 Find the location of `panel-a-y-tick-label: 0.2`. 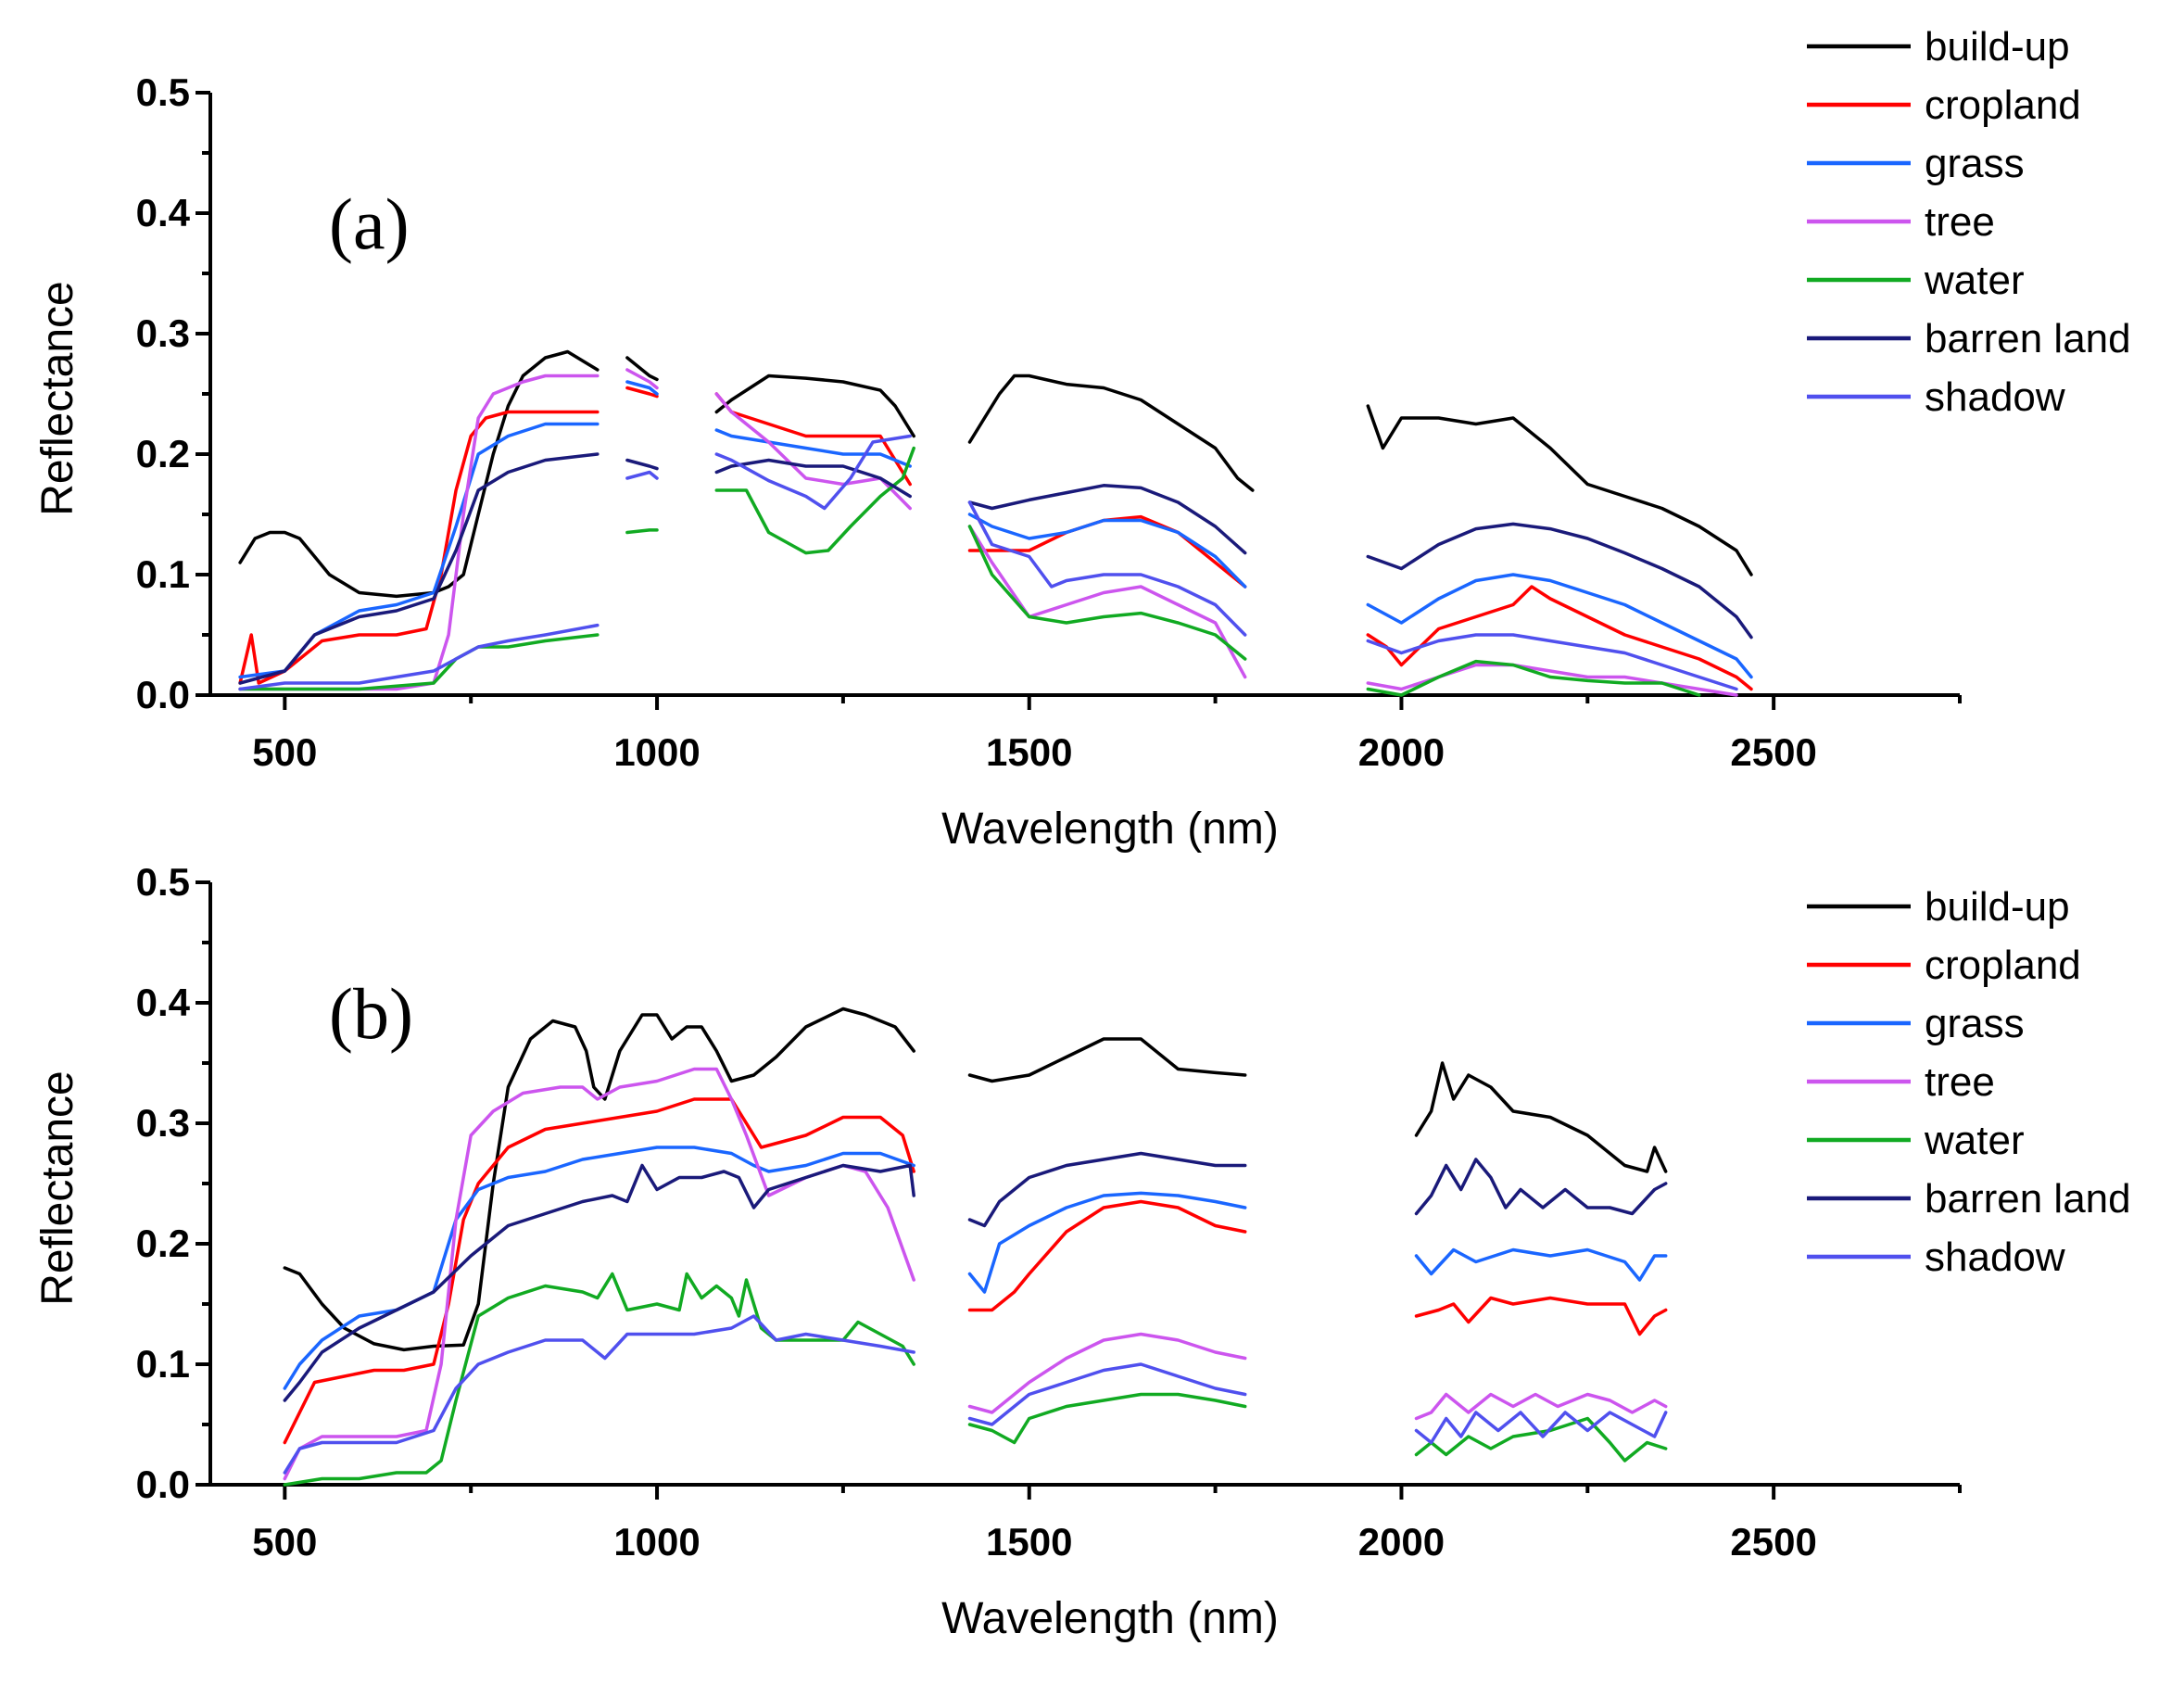

panel-a-y-tick-label: 0.2 is located at coordinates (163, 454).